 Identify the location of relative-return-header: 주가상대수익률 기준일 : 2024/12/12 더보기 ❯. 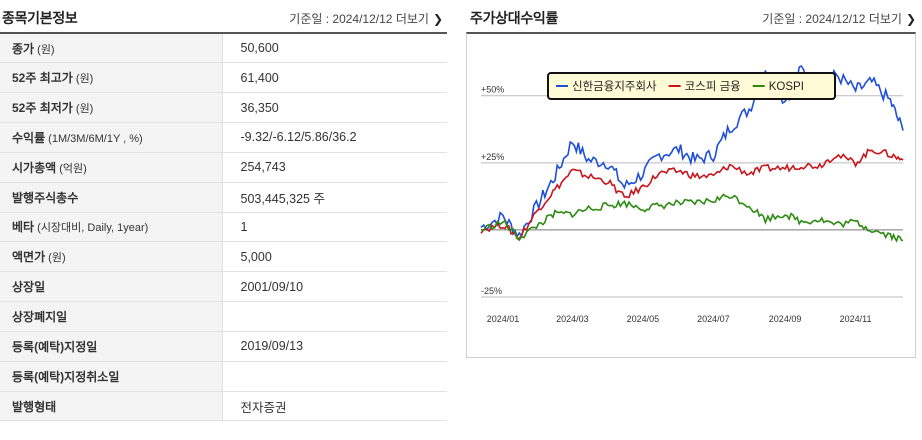
(691, 16).